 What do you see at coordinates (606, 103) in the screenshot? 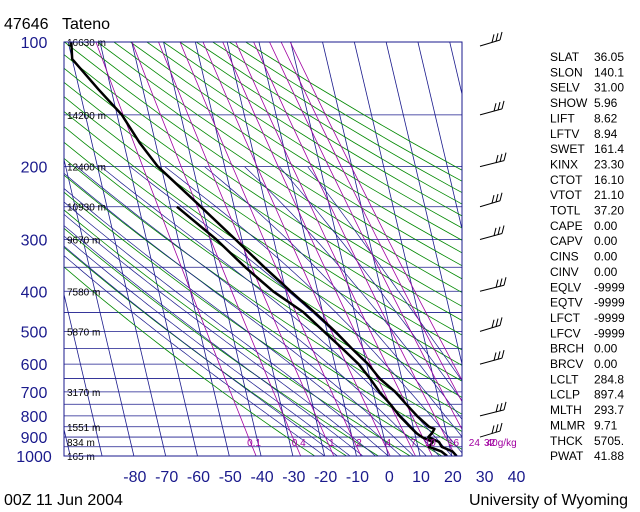
I see `index-value: 5.96` at bounding box center [606, 103].